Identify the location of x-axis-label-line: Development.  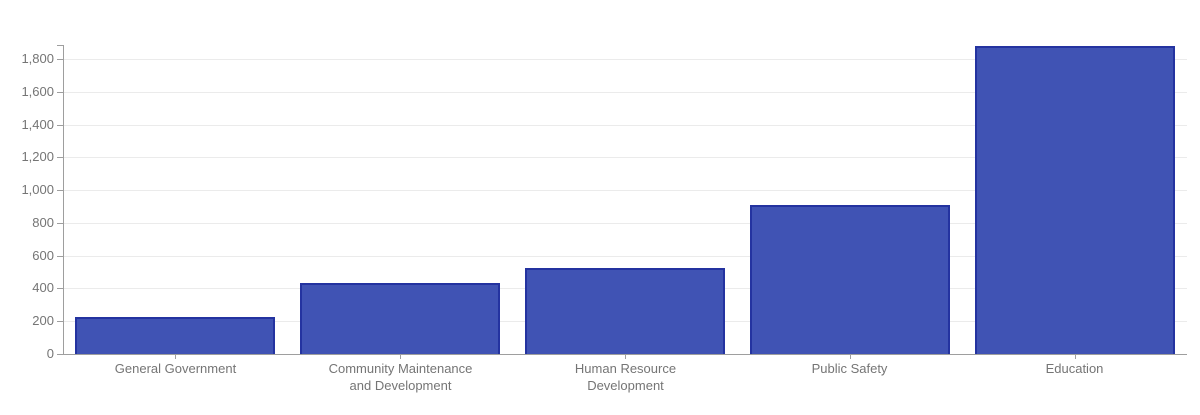
(625, 385).